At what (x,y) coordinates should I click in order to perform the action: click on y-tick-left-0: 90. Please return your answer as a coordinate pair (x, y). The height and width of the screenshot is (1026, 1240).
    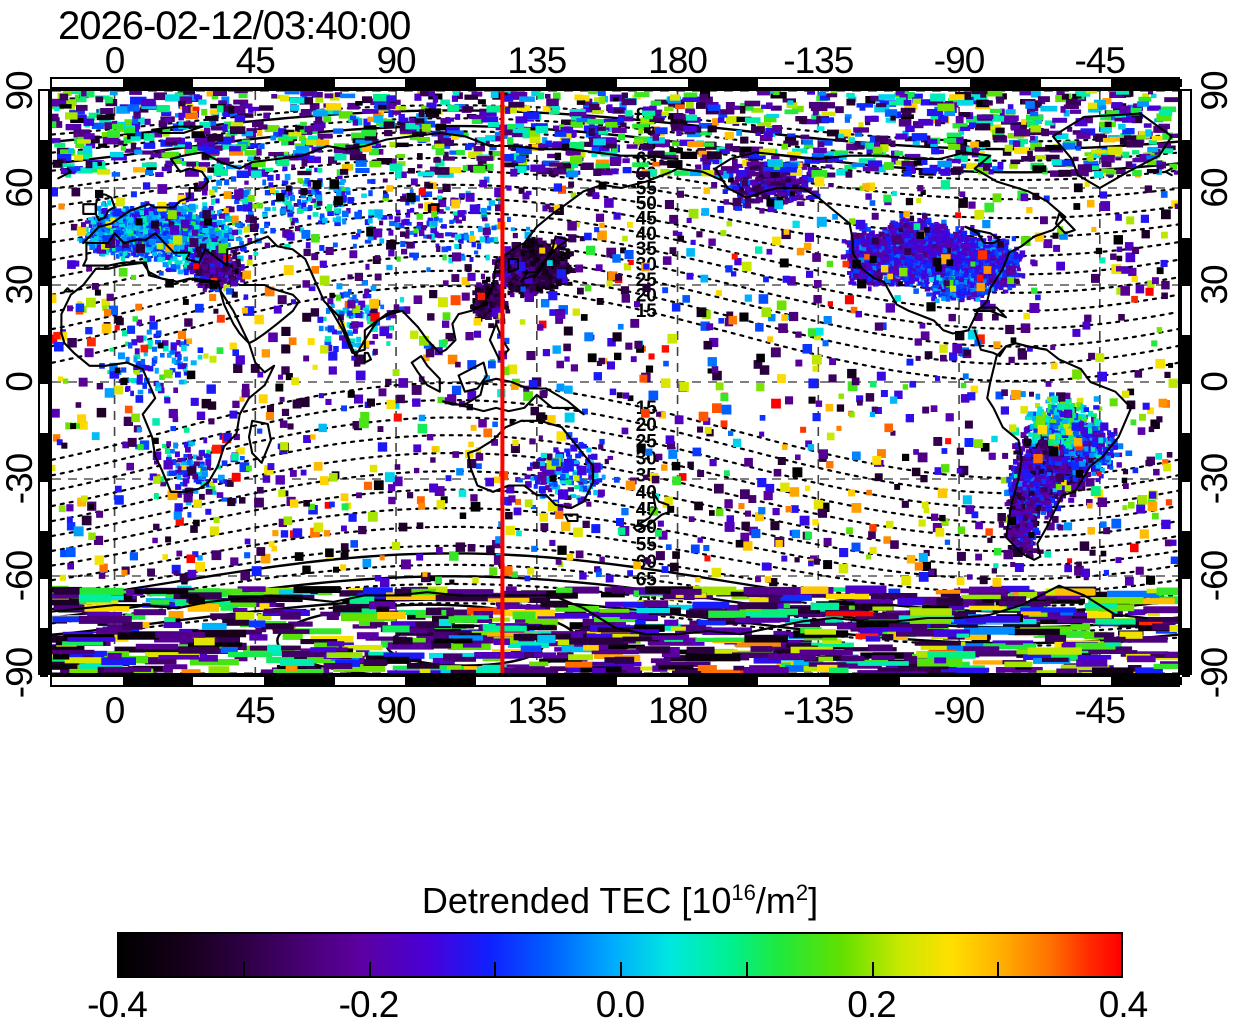
    Looking at the image, I should click on (20, 90).